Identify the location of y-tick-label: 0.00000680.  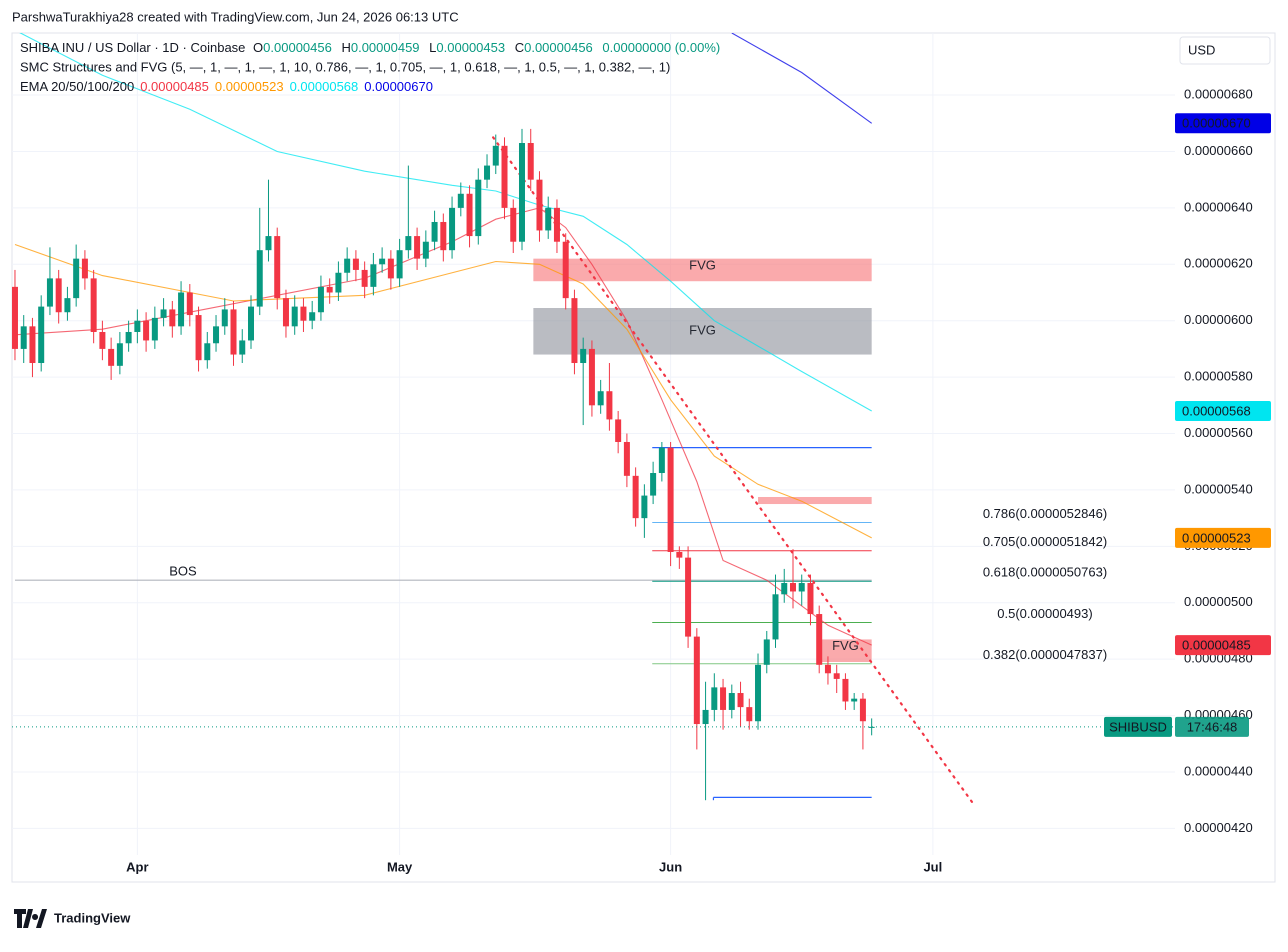
(1218, 93).